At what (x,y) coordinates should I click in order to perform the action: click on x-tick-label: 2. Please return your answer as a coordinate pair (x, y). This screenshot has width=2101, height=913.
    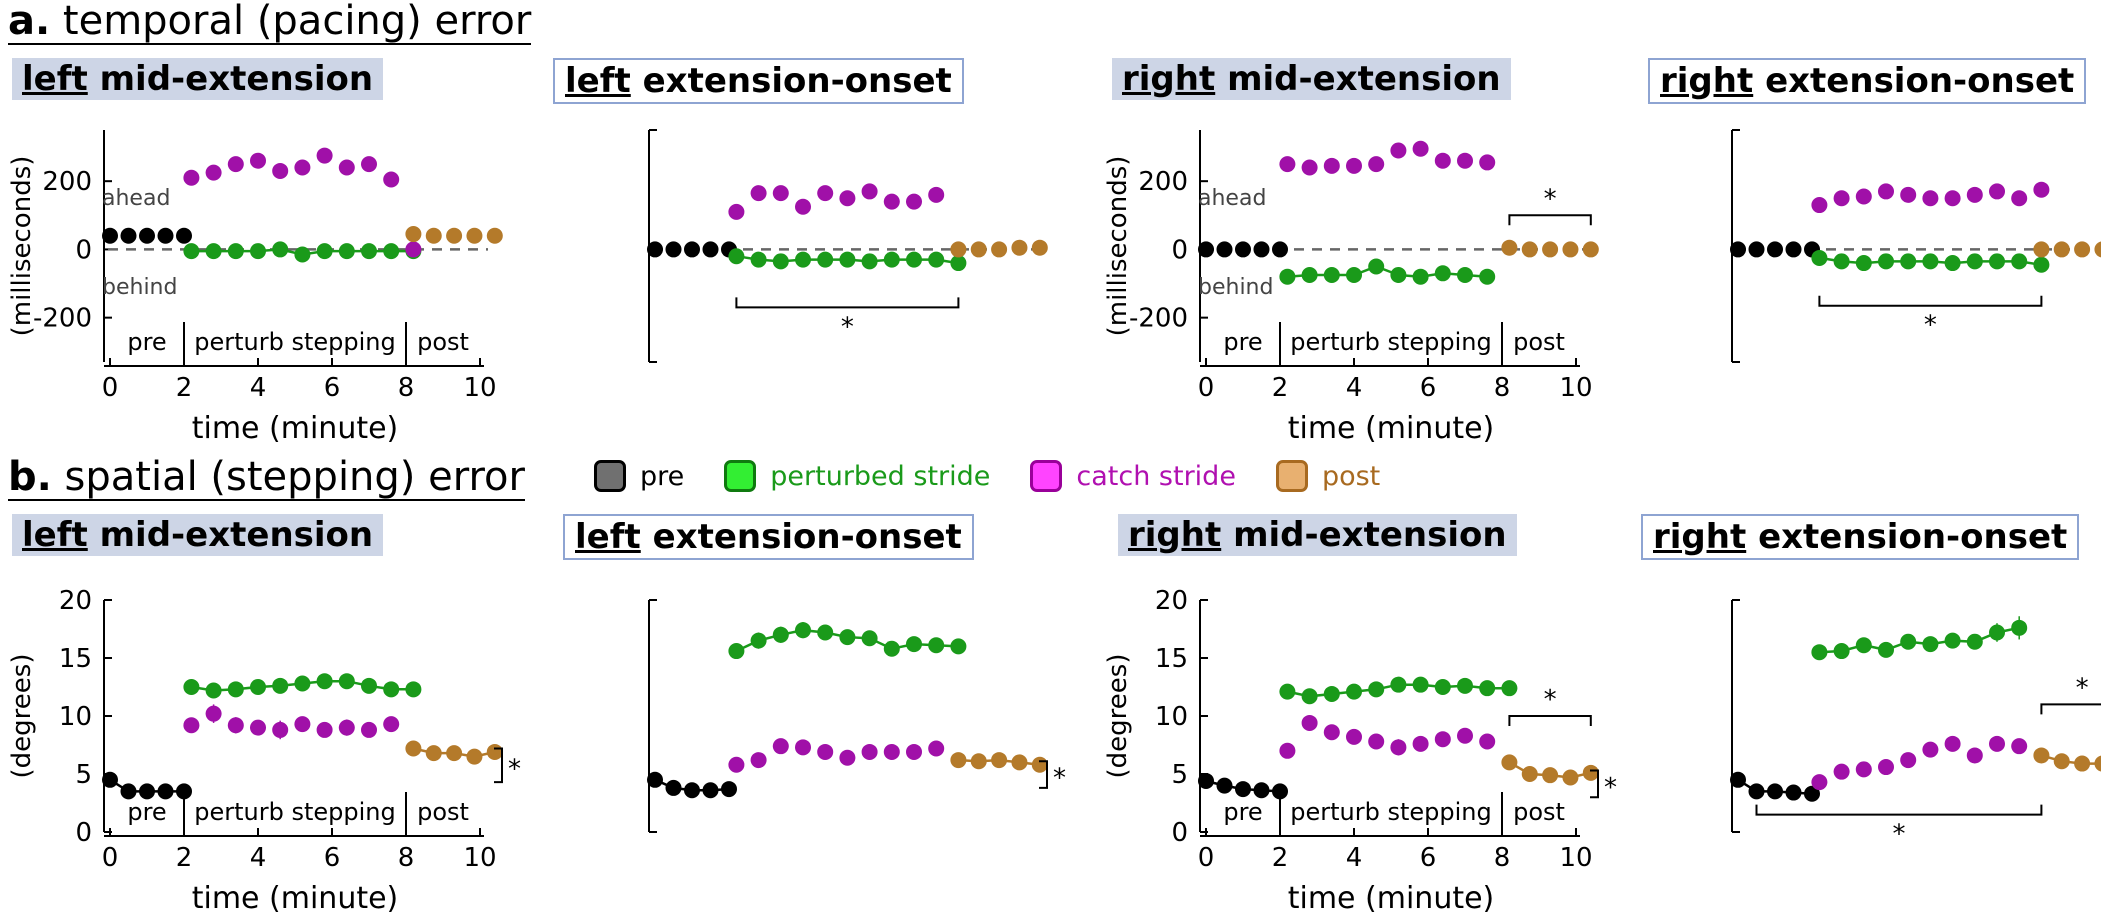
    Looking at the image, I should click on (184, 858).